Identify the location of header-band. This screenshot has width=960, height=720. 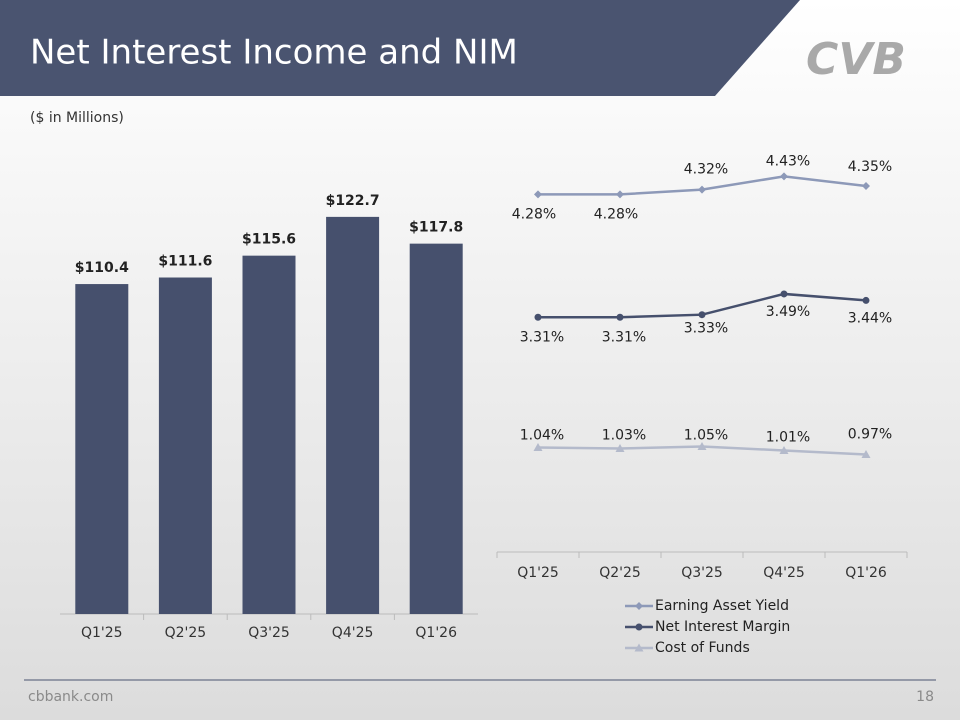
(400, 48).